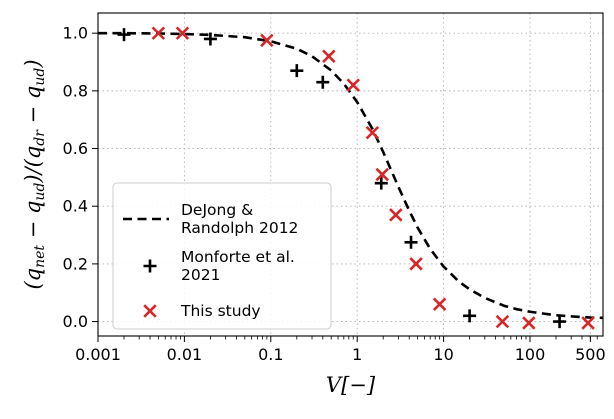 The height and width of the screenshot is (419, 614). I want to click on x-tick-label: 0.1, so click(270, 354).